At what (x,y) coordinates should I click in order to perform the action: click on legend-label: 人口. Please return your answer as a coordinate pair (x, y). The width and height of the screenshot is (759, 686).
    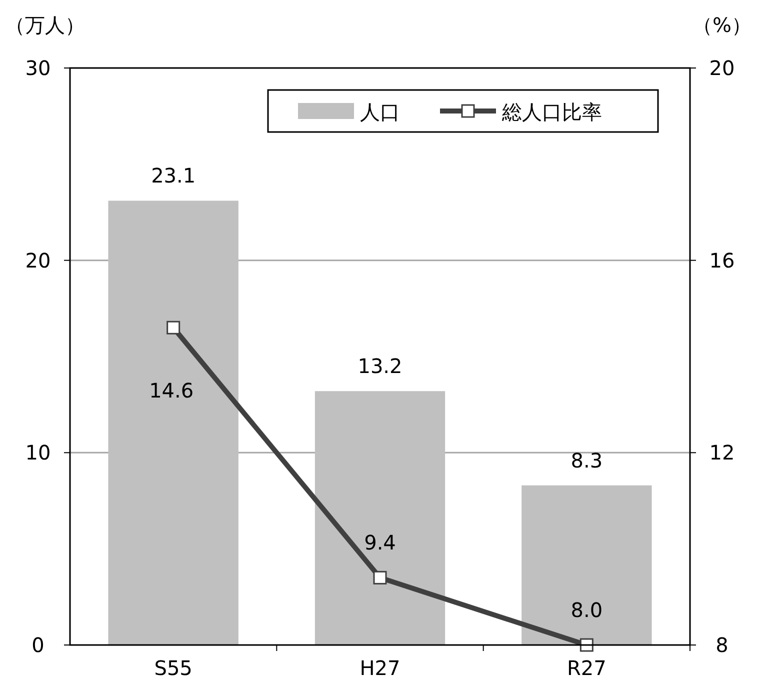
    Looking at the image, I should click on (380, 112).